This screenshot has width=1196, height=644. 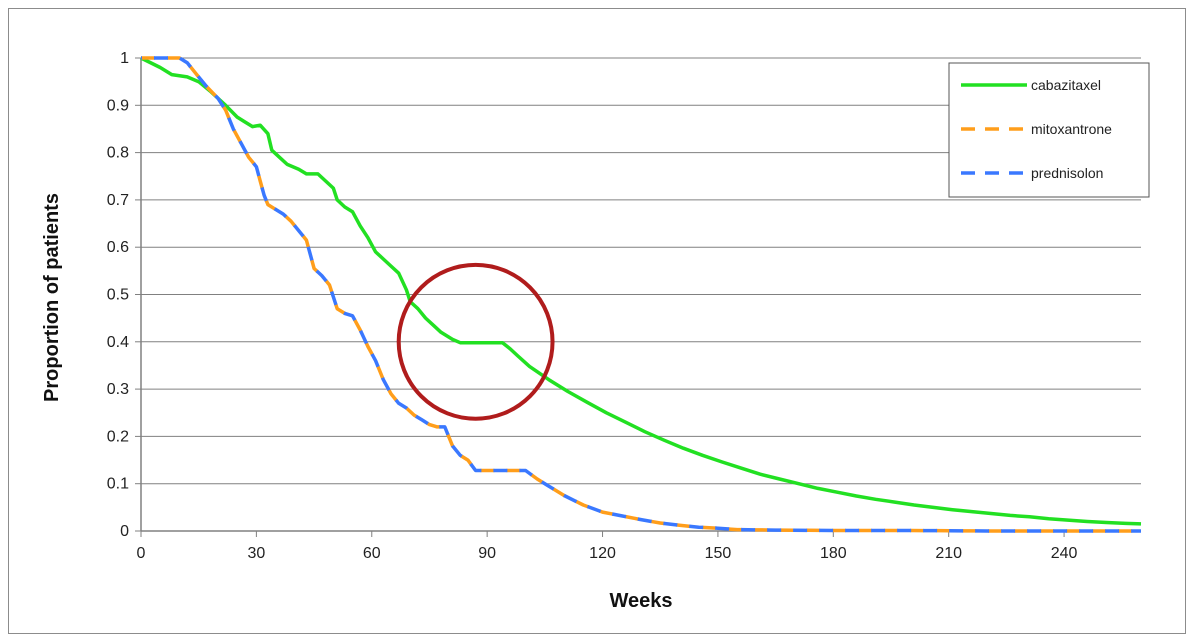 What do you see at coordinates (52, 297) in the screenshot?
I see `y-axis-title: Proportion of patients` at bounding box center [52, 297].